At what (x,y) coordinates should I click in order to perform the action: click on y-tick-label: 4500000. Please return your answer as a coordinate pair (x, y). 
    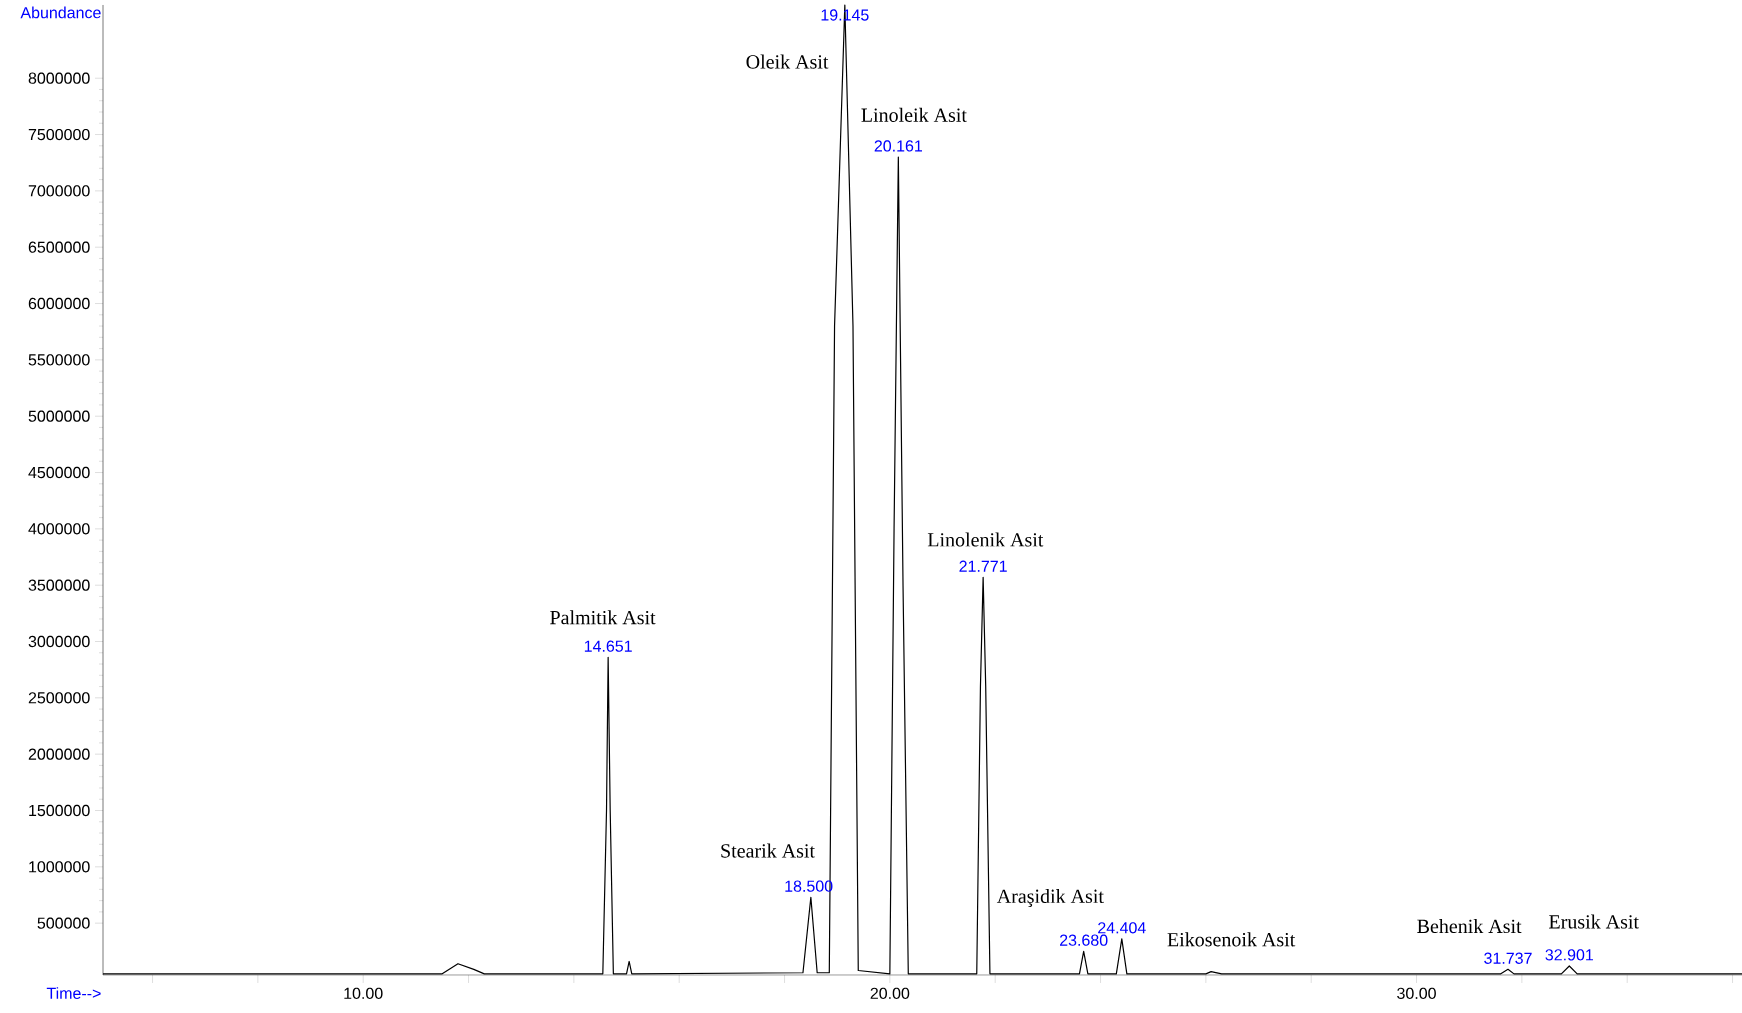
    Looking at the image, I should click on (59, 472).